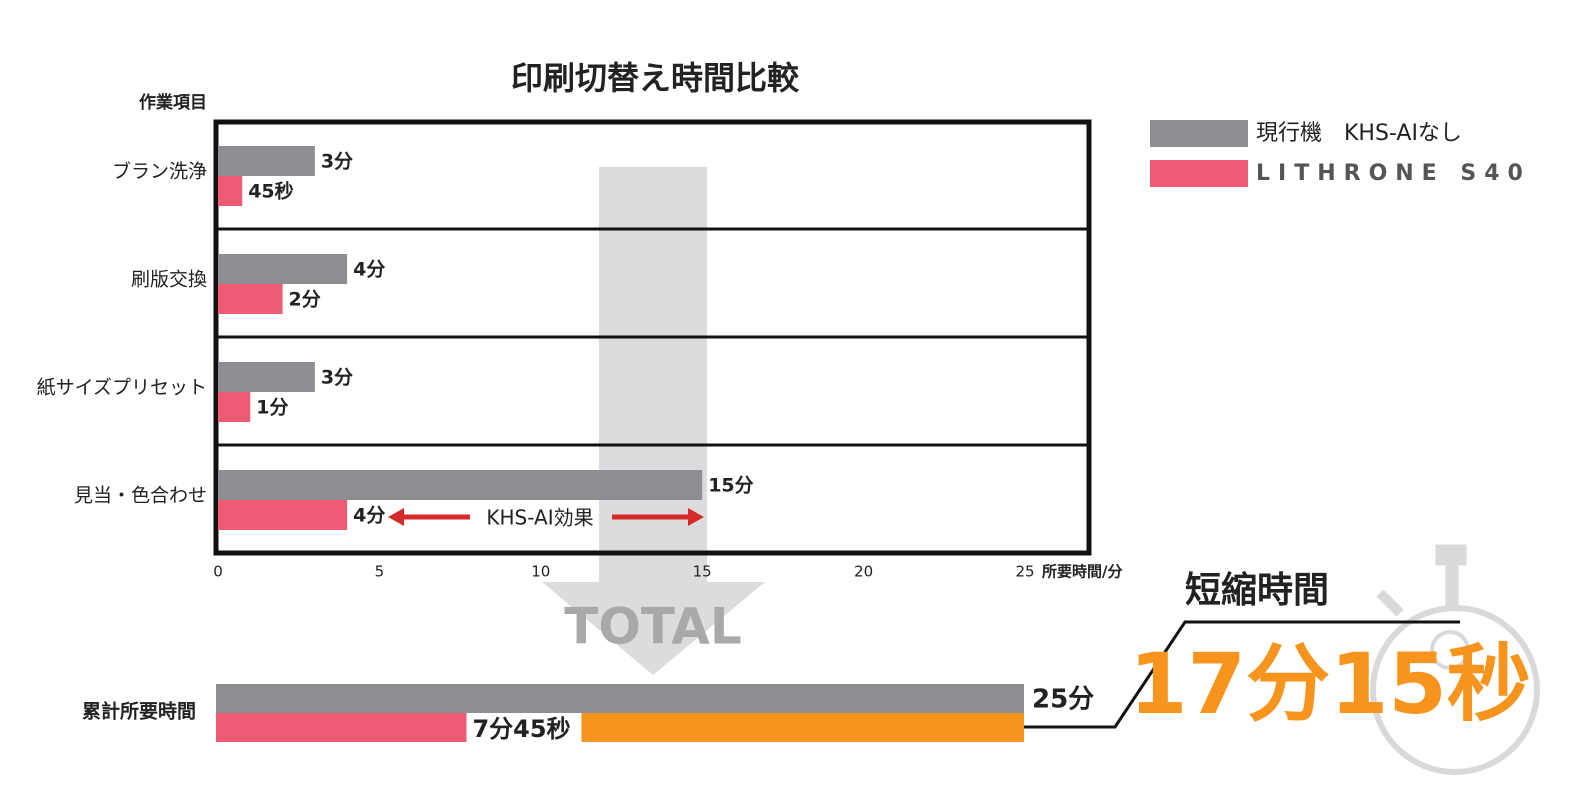 The image size is (1592, 806). Describe the element at coordinates (653, 421) in the screenshot. I see `total-arrow` at that location.